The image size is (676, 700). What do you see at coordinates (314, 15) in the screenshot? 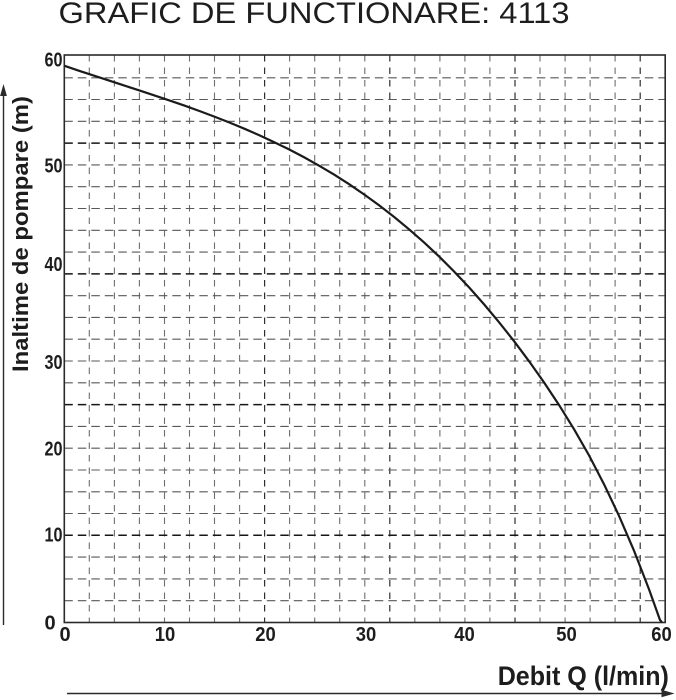
I see `svg-text: GRAFIC DE FUNCTIONARE: 4113` at bounding box center [314, 15].